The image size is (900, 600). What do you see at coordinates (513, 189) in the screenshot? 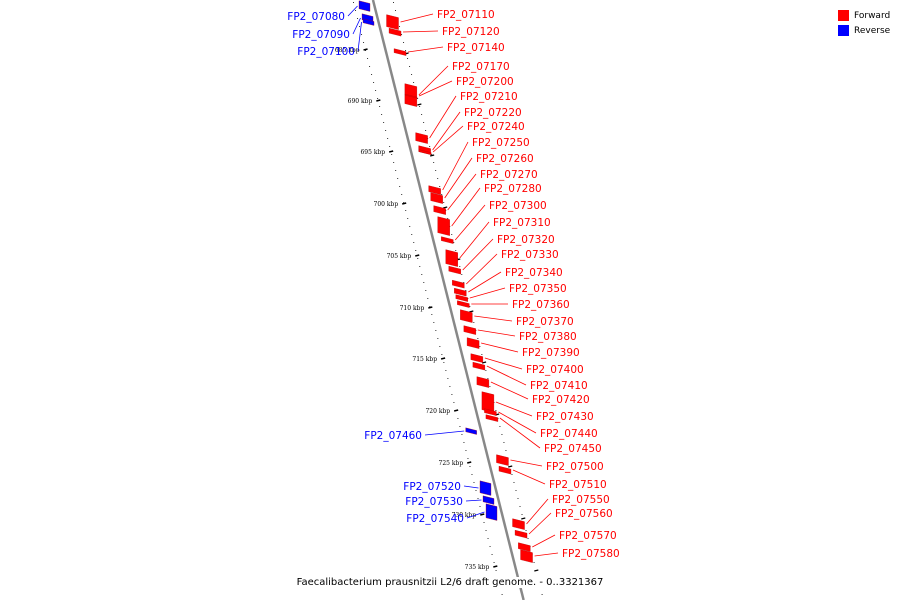
I see `gene-label-fp2-07280: FP2_07280` at bounding box center [513, 189].